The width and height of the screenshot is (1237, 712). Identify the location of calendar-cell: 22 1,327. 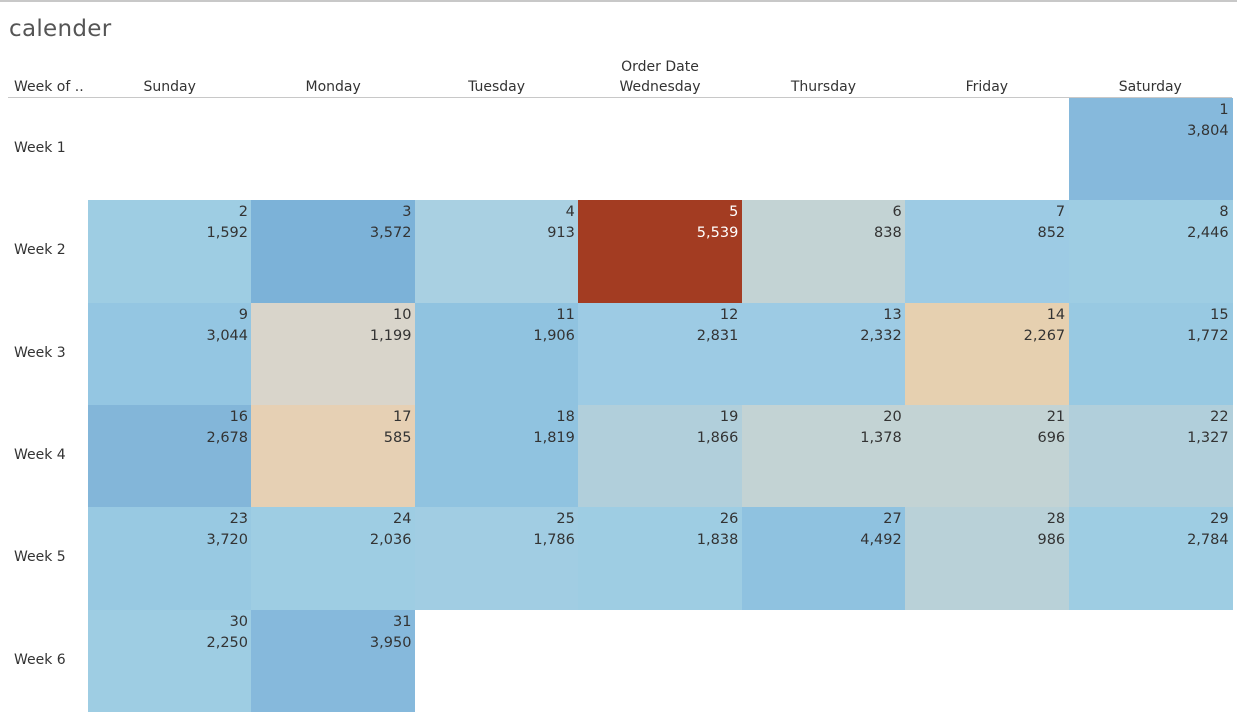
(1150, 456).